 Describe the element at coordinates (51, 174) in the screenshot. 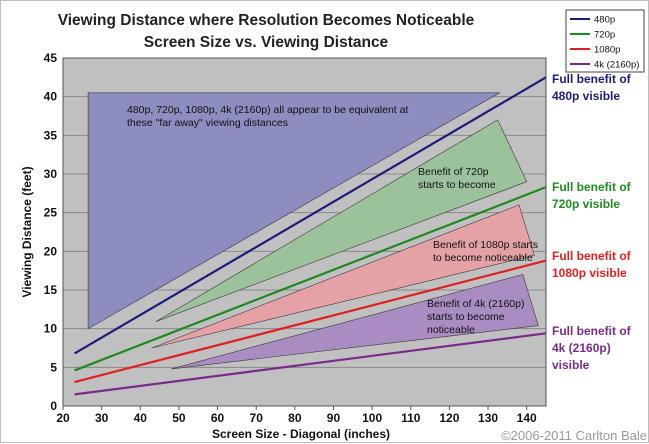

I see `y-tick-label: 30` at that location.